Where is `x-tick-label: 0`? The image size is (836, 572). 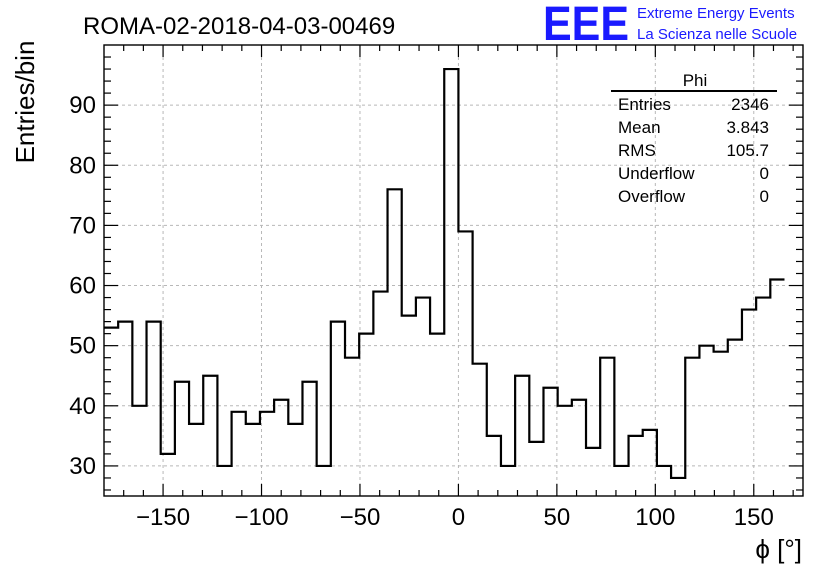 x-tick-label: 0 is located at coordinates (458, 517).